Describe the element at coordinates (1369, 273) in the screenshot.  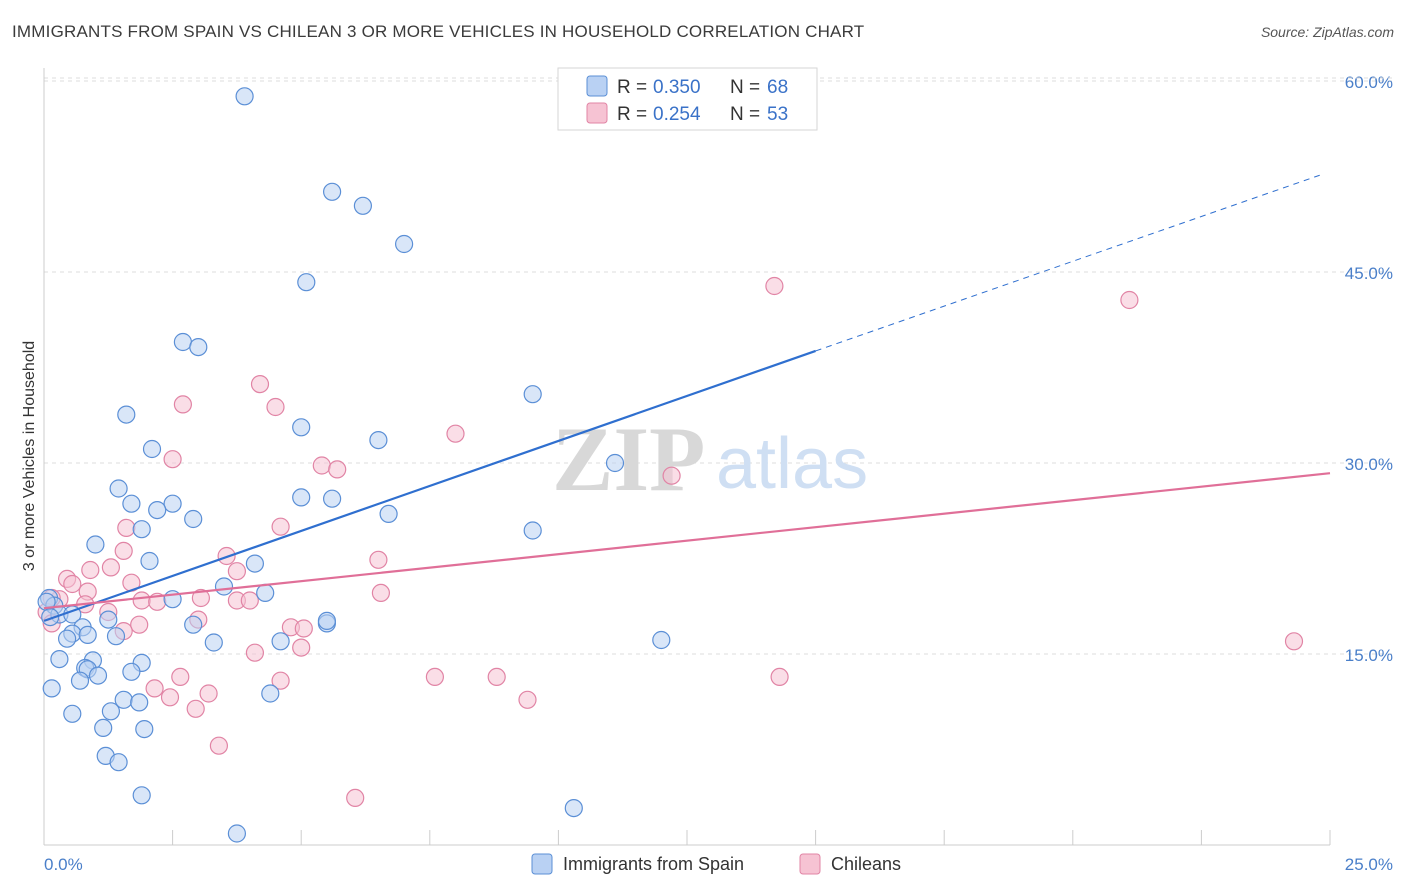
I see `y-tick-label: 45.0%` at that location.